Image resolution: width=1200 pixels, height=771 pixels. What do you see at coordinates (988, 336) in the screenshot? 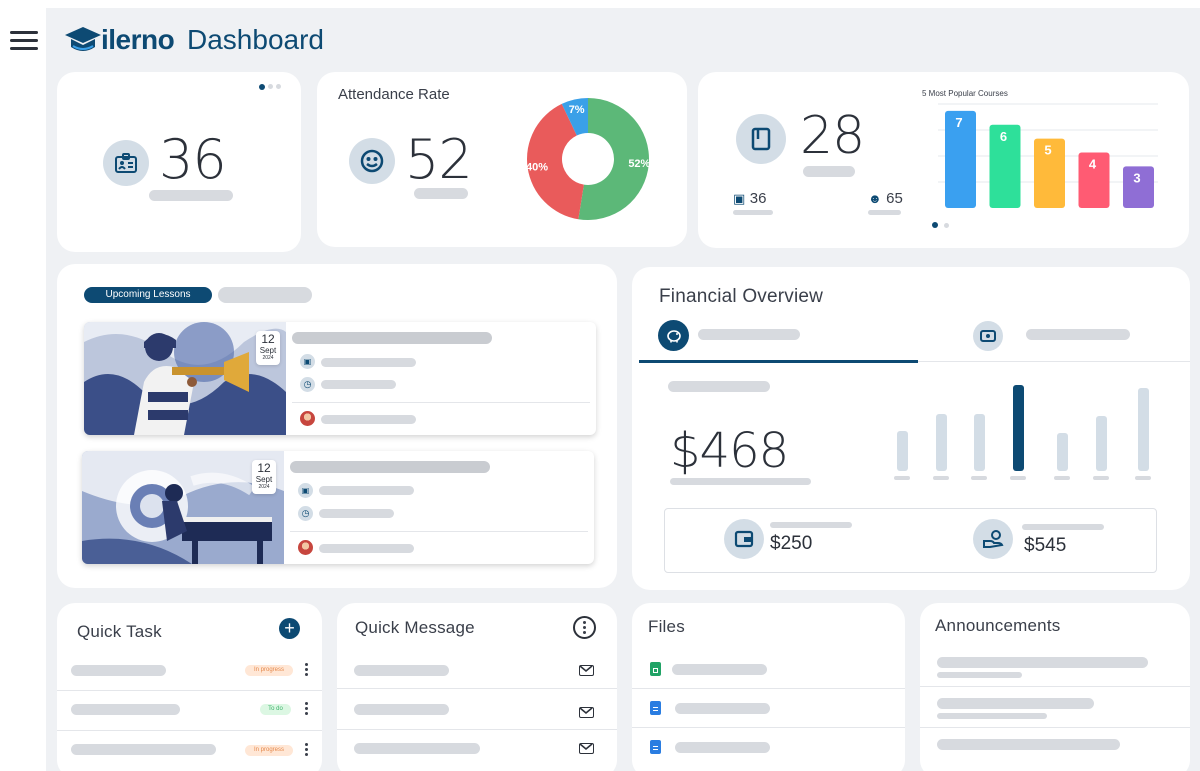
I see `cash-icon` at bounding box center [988, 336].